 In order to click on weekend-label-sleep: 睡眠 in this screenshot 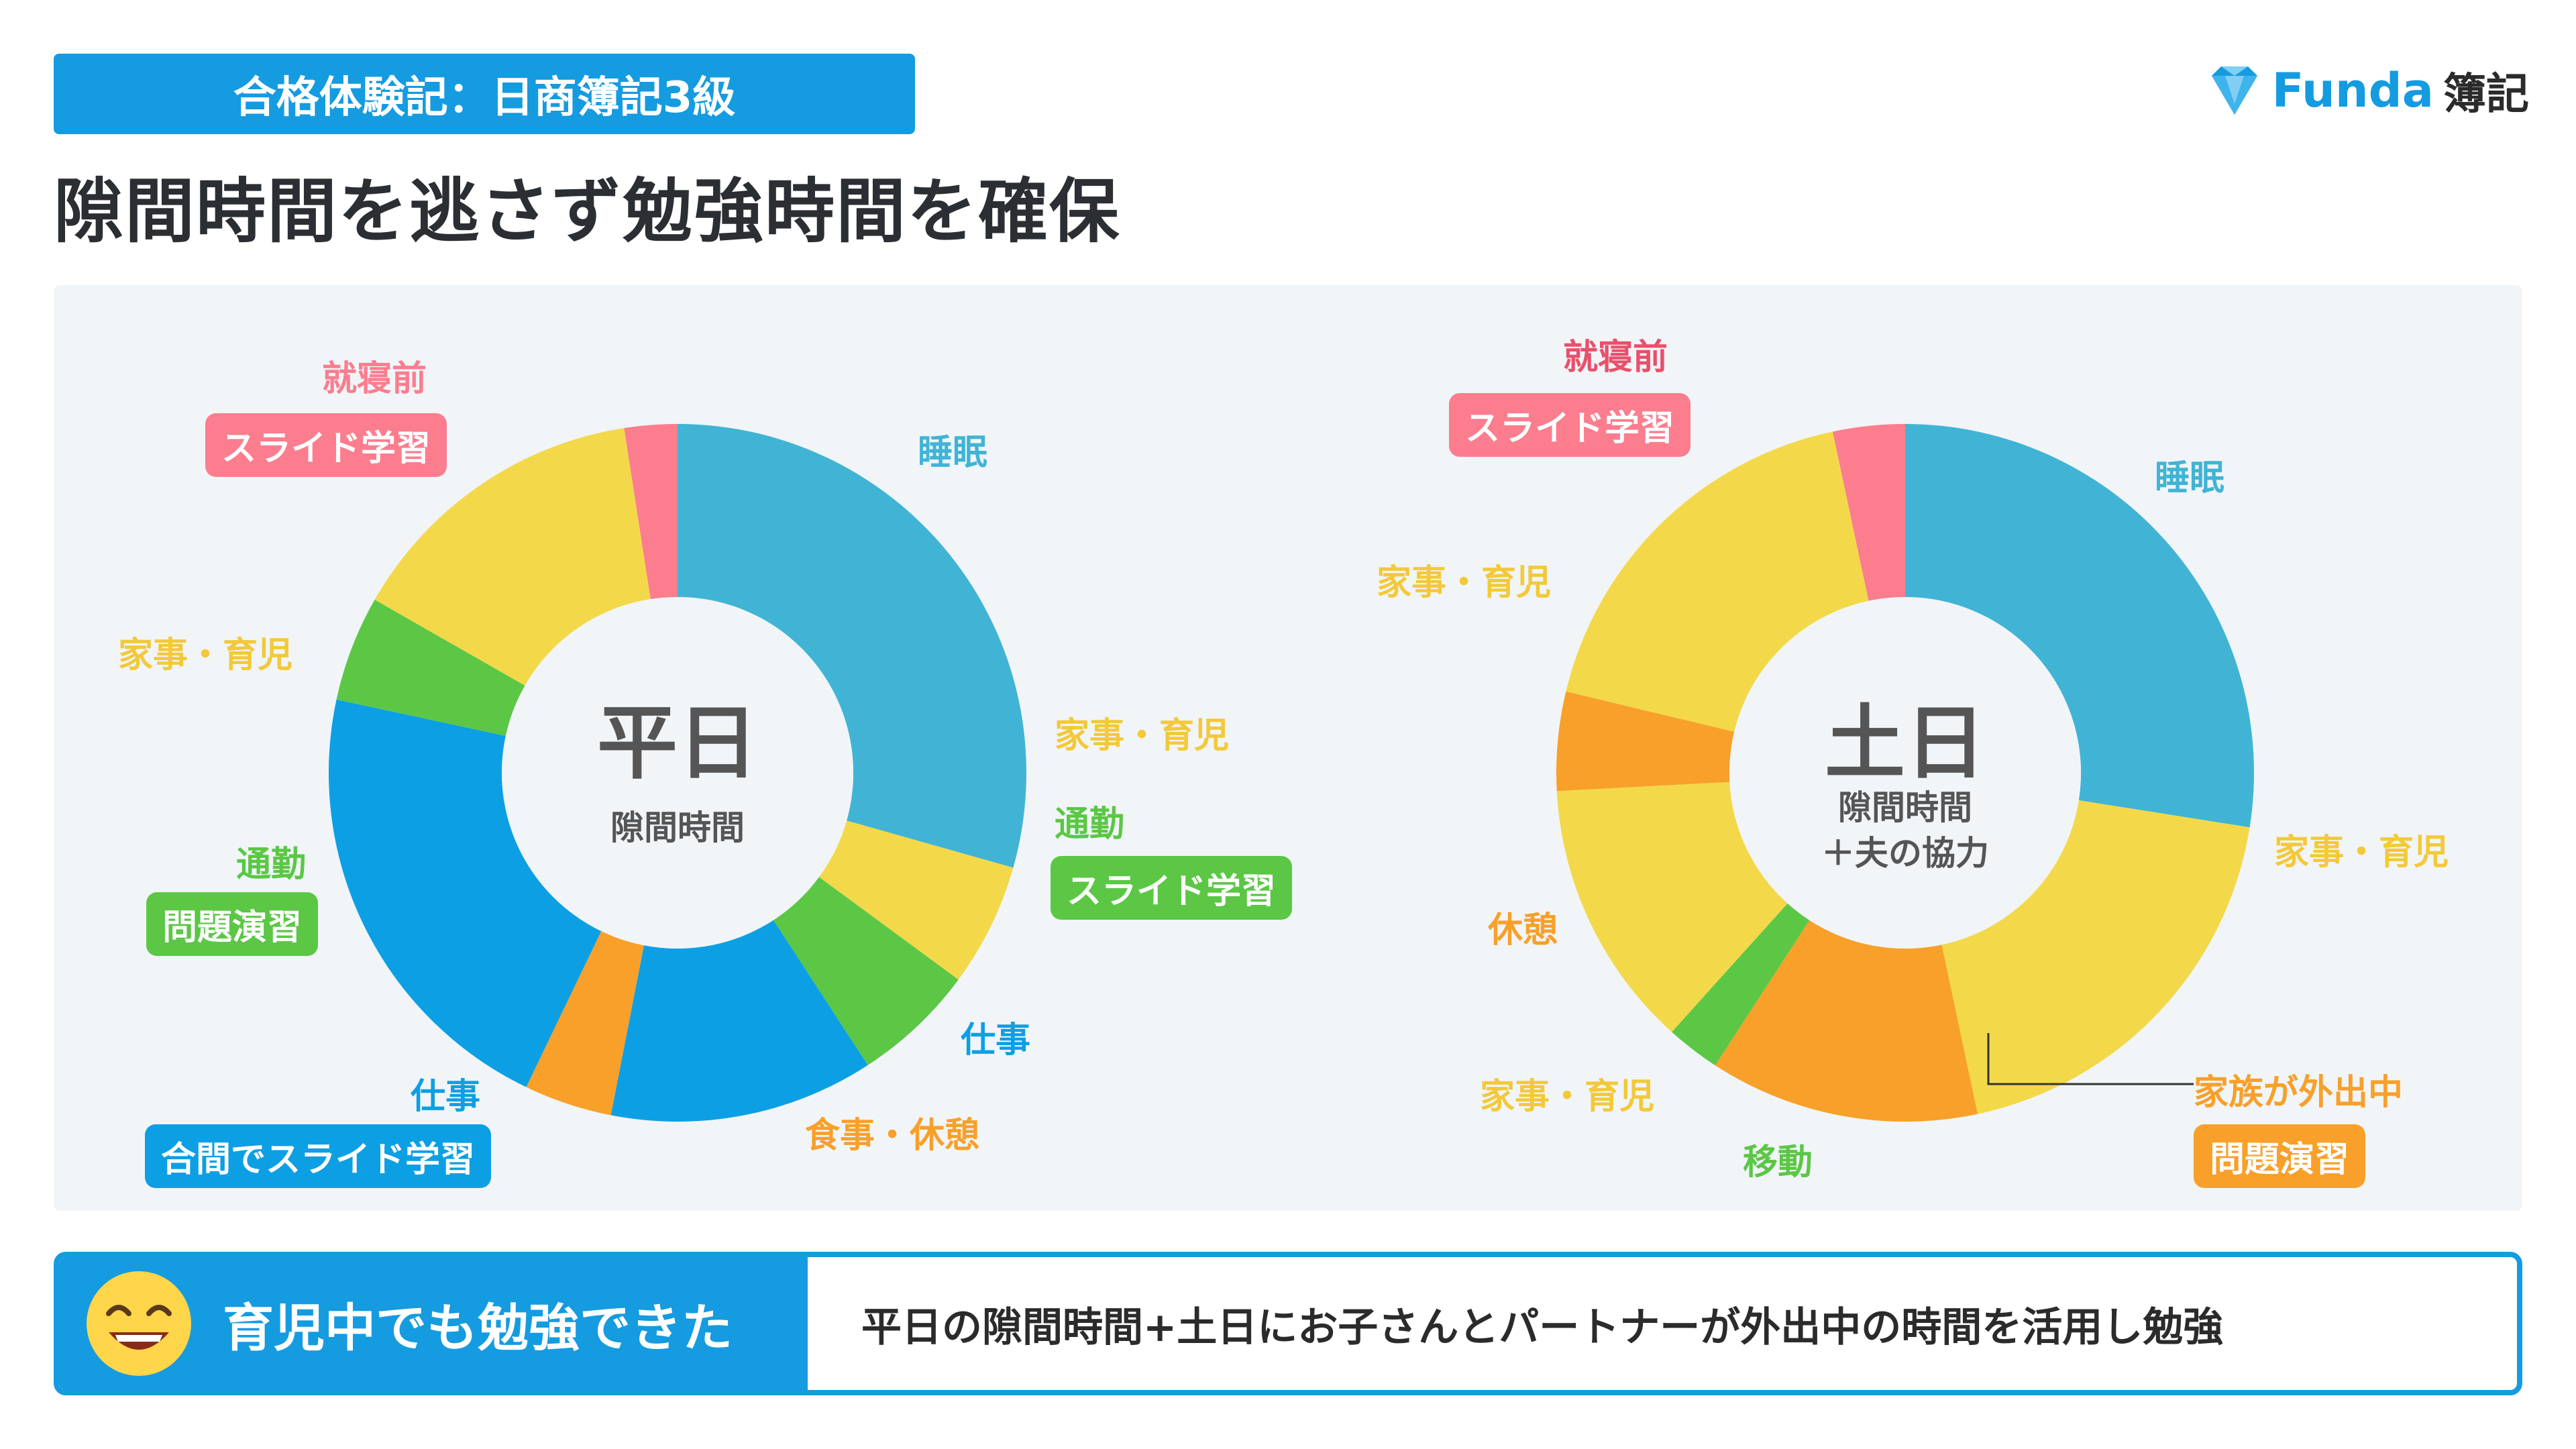, I will do `click(2190, 478)`.